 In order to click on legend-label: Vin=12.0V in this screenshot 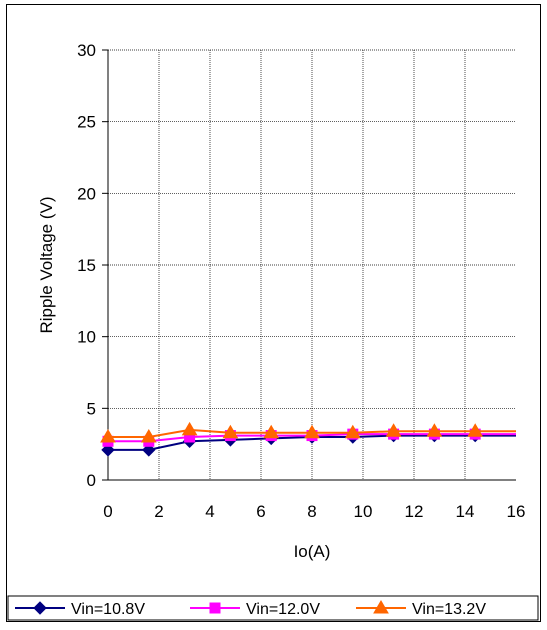, I will do `click(283, 609)`.